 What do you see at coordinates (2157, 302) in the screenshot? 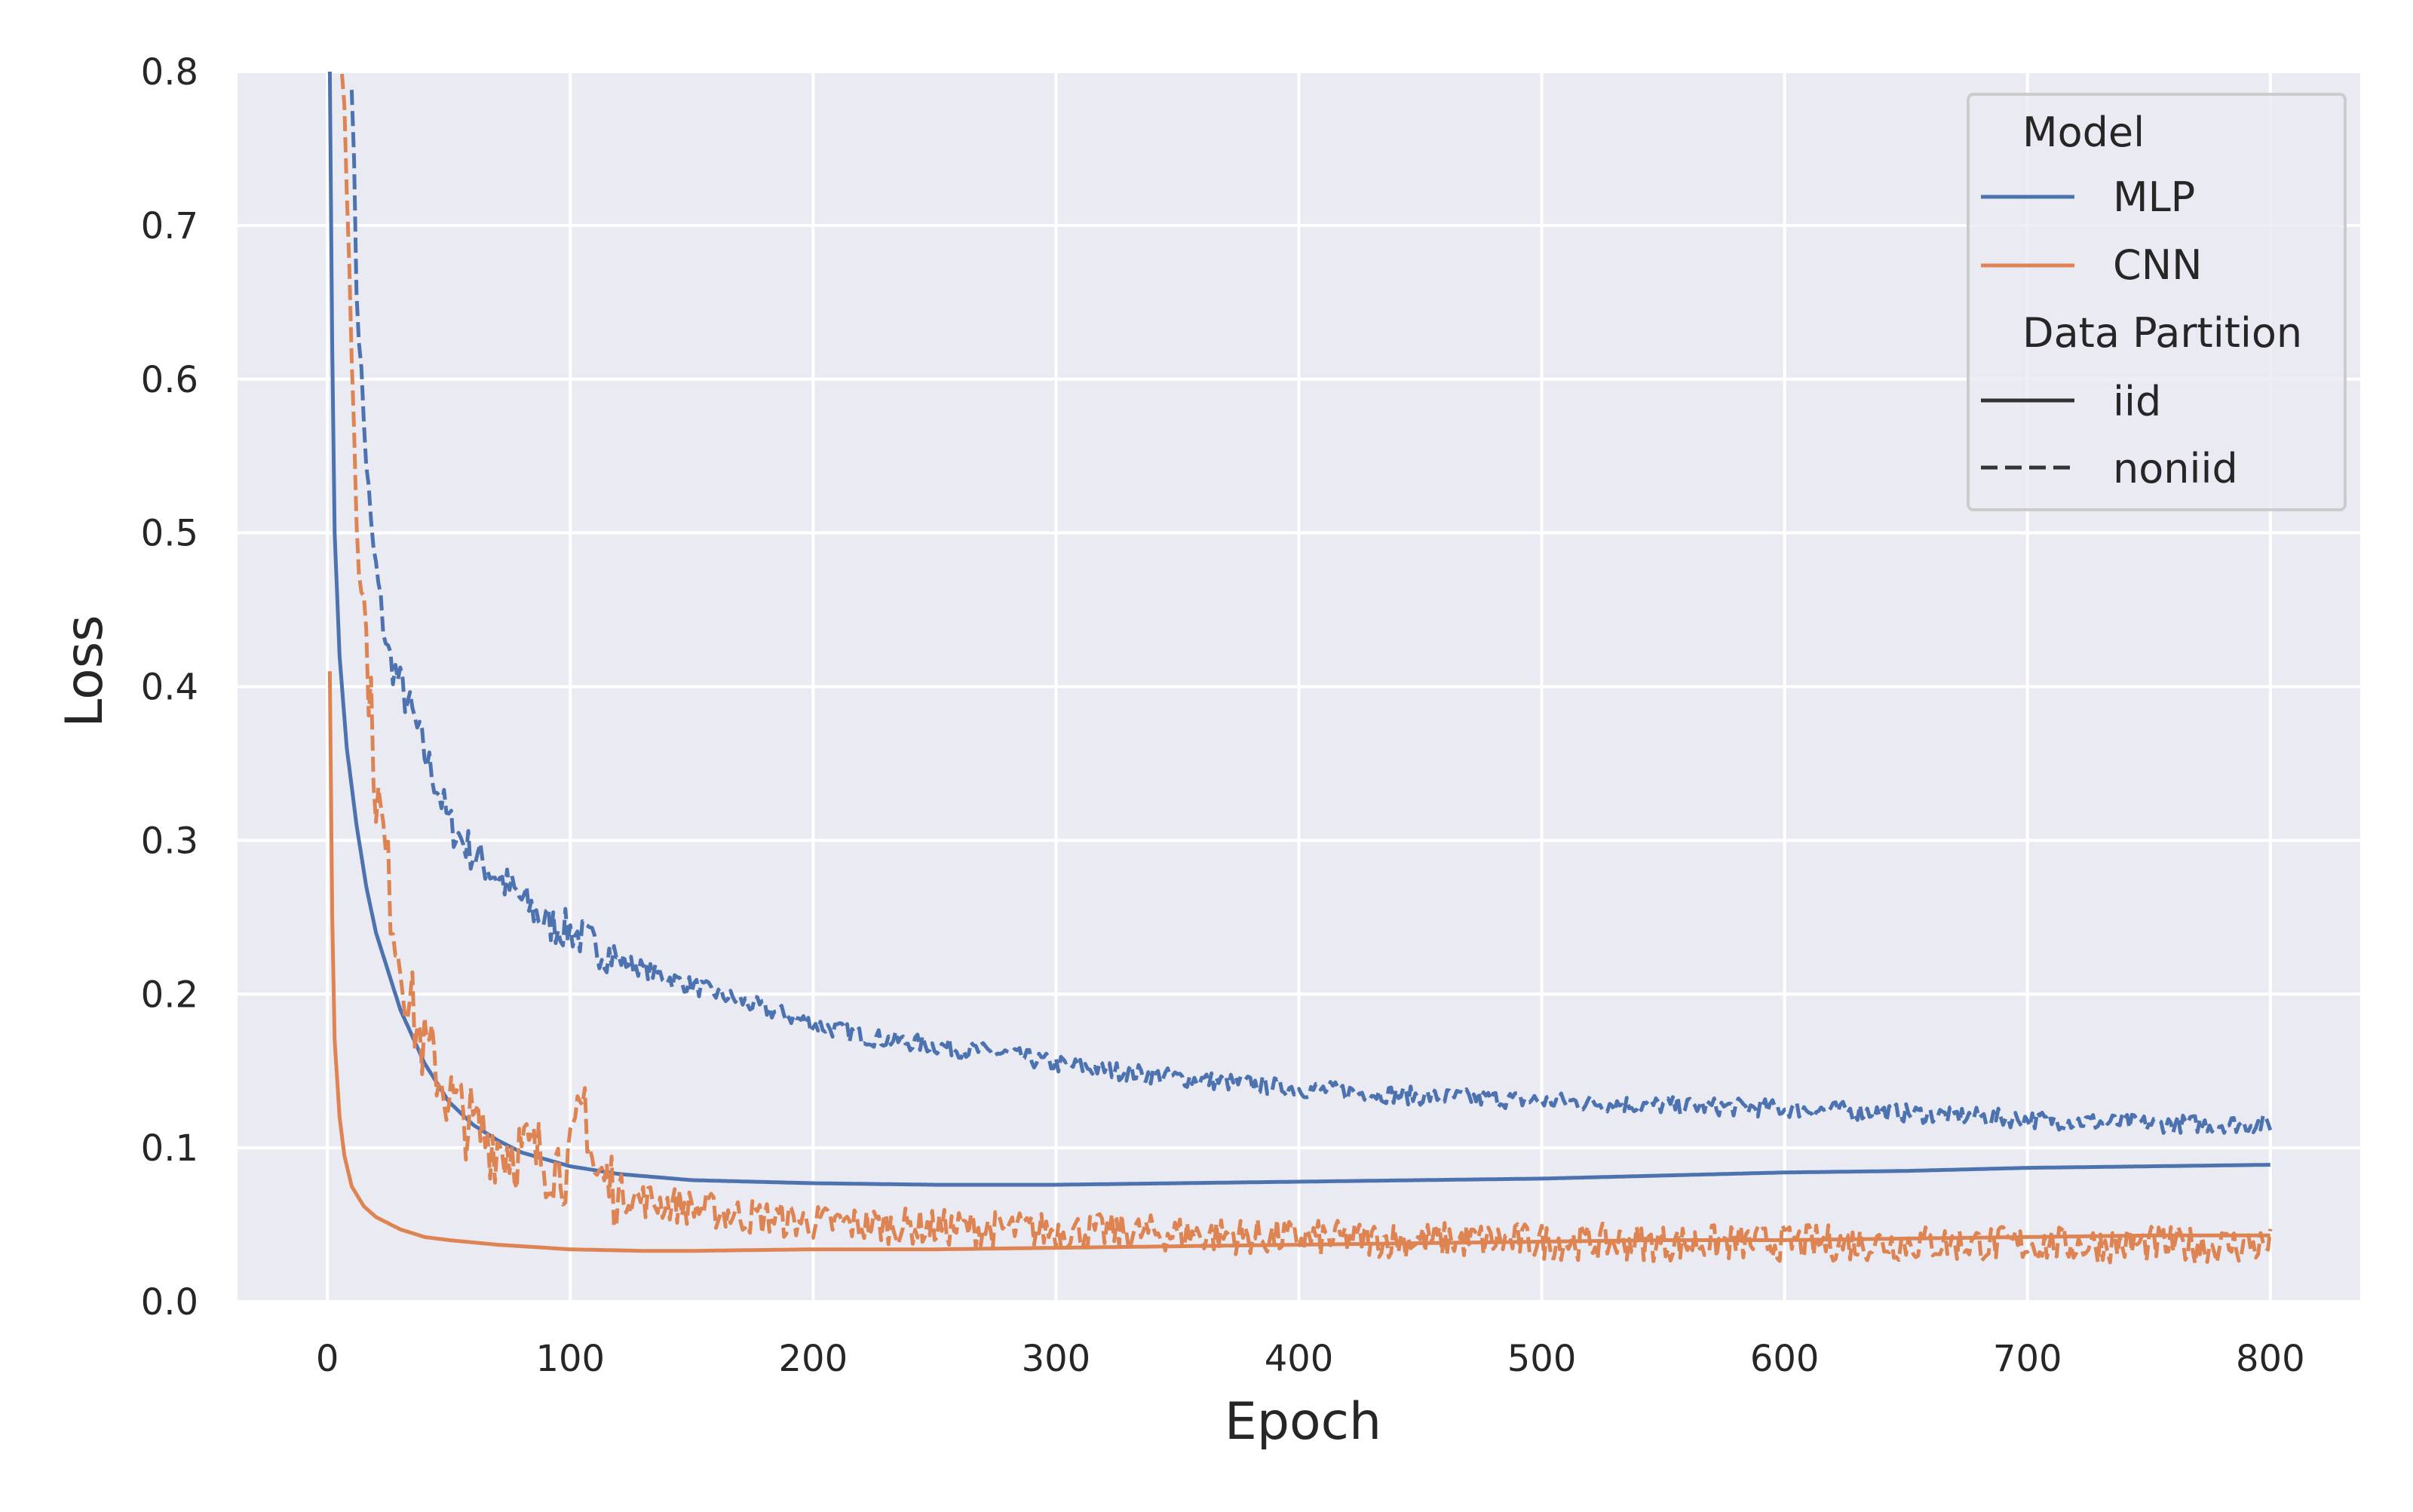
I see `legend: Model MLP CNN Data Partition iid noniid` at bounding box center [2157, 302].